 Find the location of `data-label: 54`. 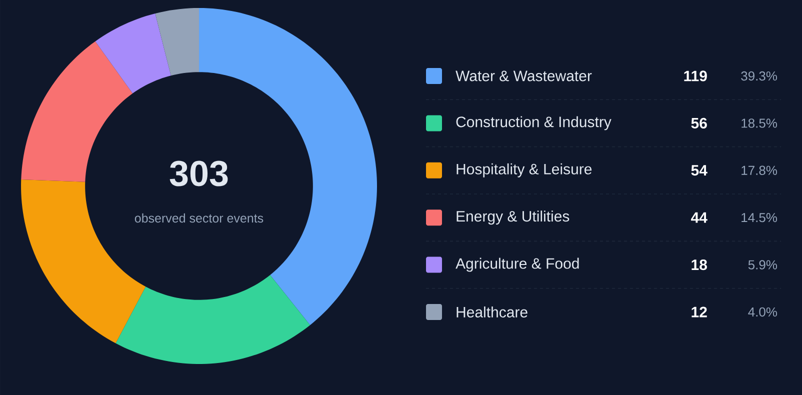

data-label: 54 is located at coordinates (699, 170).